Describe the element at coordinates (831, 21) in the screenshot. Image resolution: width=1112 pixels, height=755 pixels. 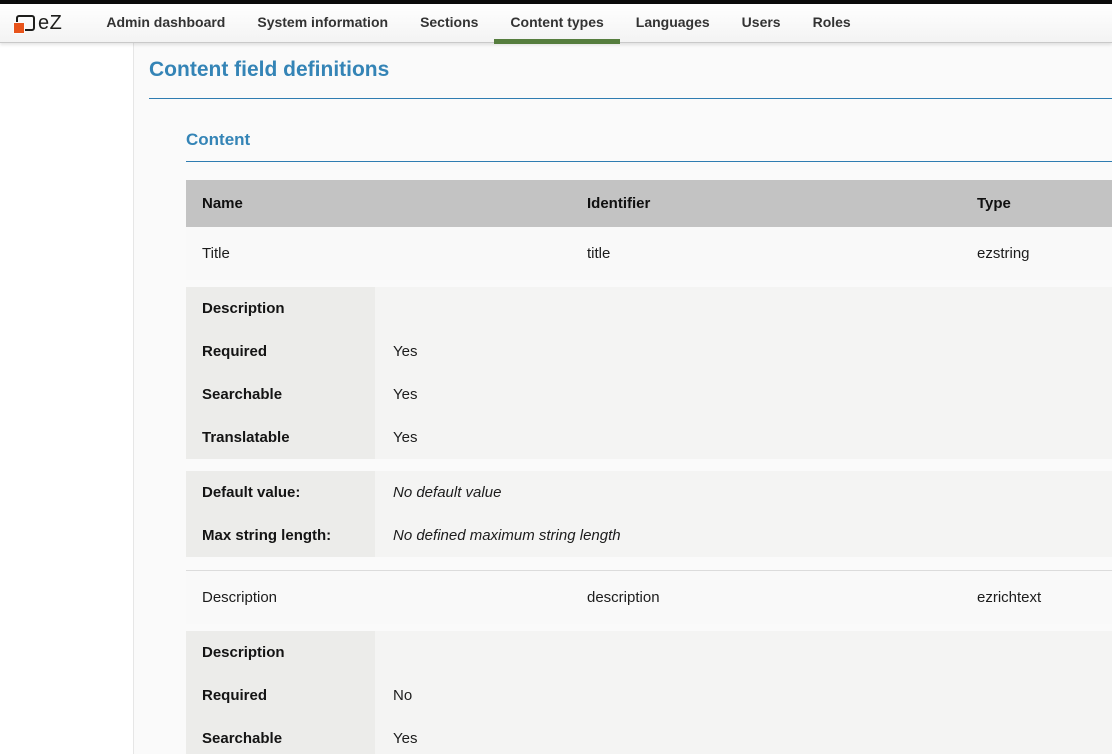
I see `nav-item-roles: Roles` at that location.